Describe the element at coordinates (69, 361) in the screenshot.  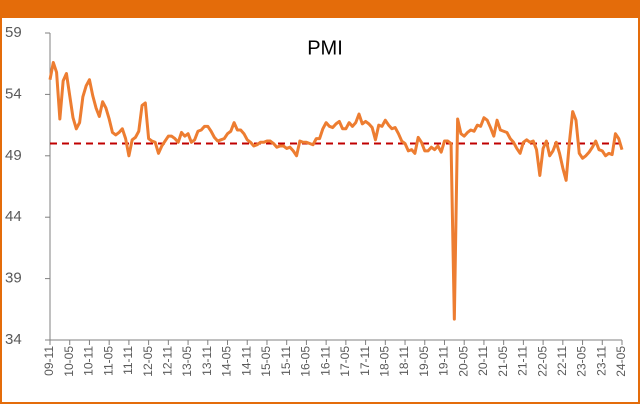
I see `x-tick-label: 10-05` at that location.